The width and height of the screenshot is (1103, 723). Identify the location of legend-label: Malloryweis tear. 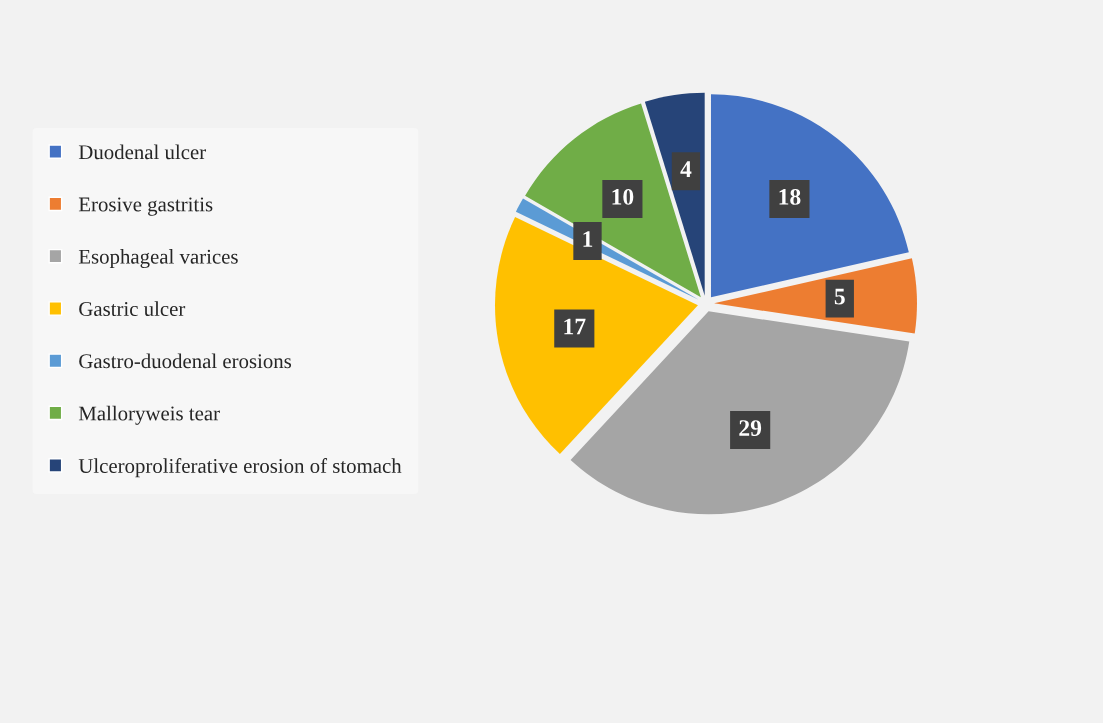
(149, 415).